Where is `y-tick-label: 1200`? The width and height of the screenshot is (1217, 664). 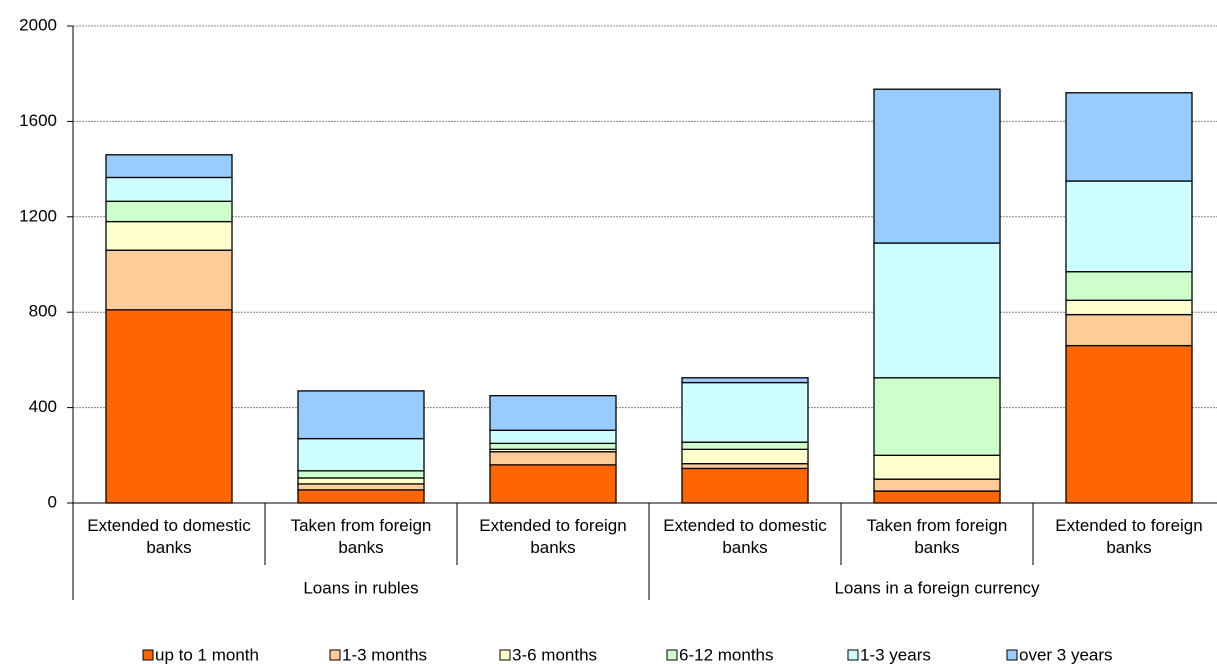 y-tick-label: 1200 is located at coordinates (38, 215).